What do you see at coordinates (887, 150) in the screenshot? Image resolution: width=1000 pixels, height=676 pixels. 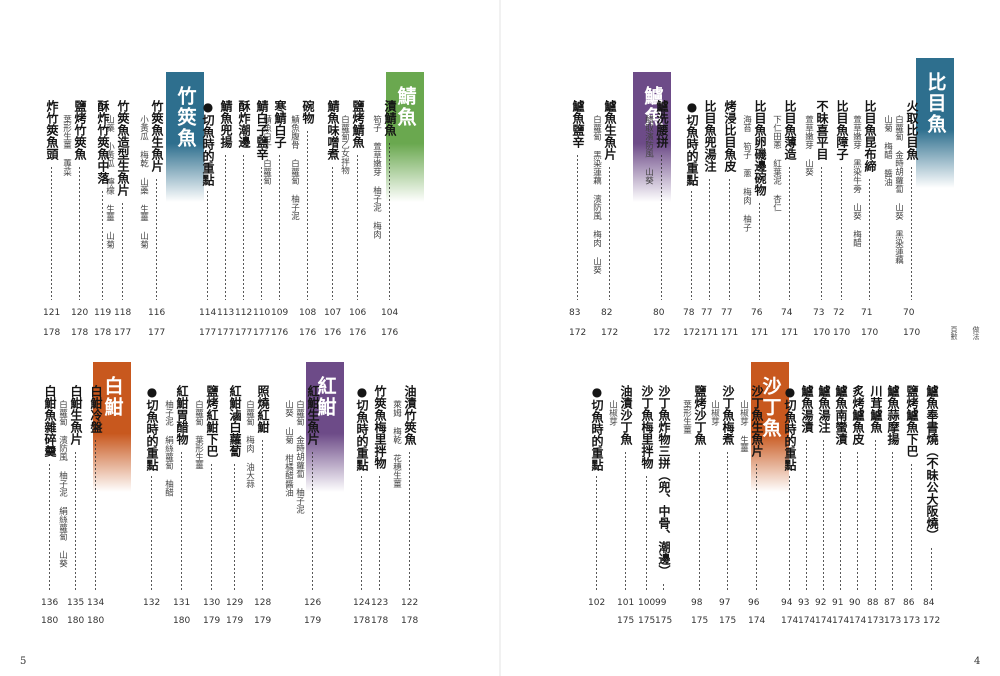 I see `toc-entry-ingredients: 山菊 梅醋 醬油` at bounding box center [887, 150].